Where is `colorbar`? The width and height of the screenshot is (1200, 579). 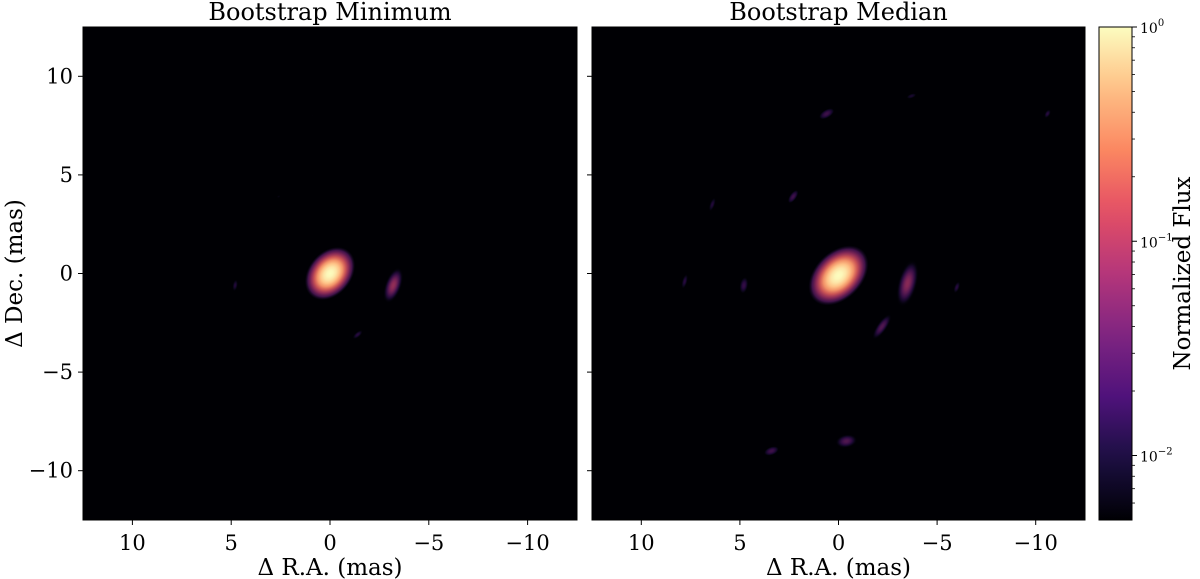 colorbar is located at coordinates (1115, 273).